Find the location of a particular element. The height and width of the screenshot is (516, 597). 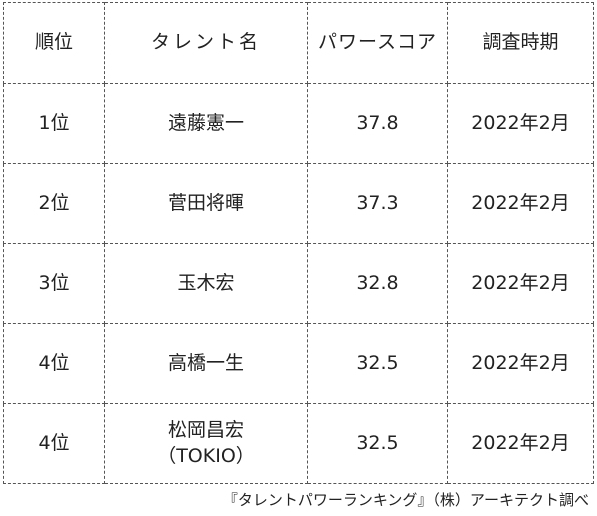

talent-name: 松岡昌宏 is located at coordinates (205, 429).